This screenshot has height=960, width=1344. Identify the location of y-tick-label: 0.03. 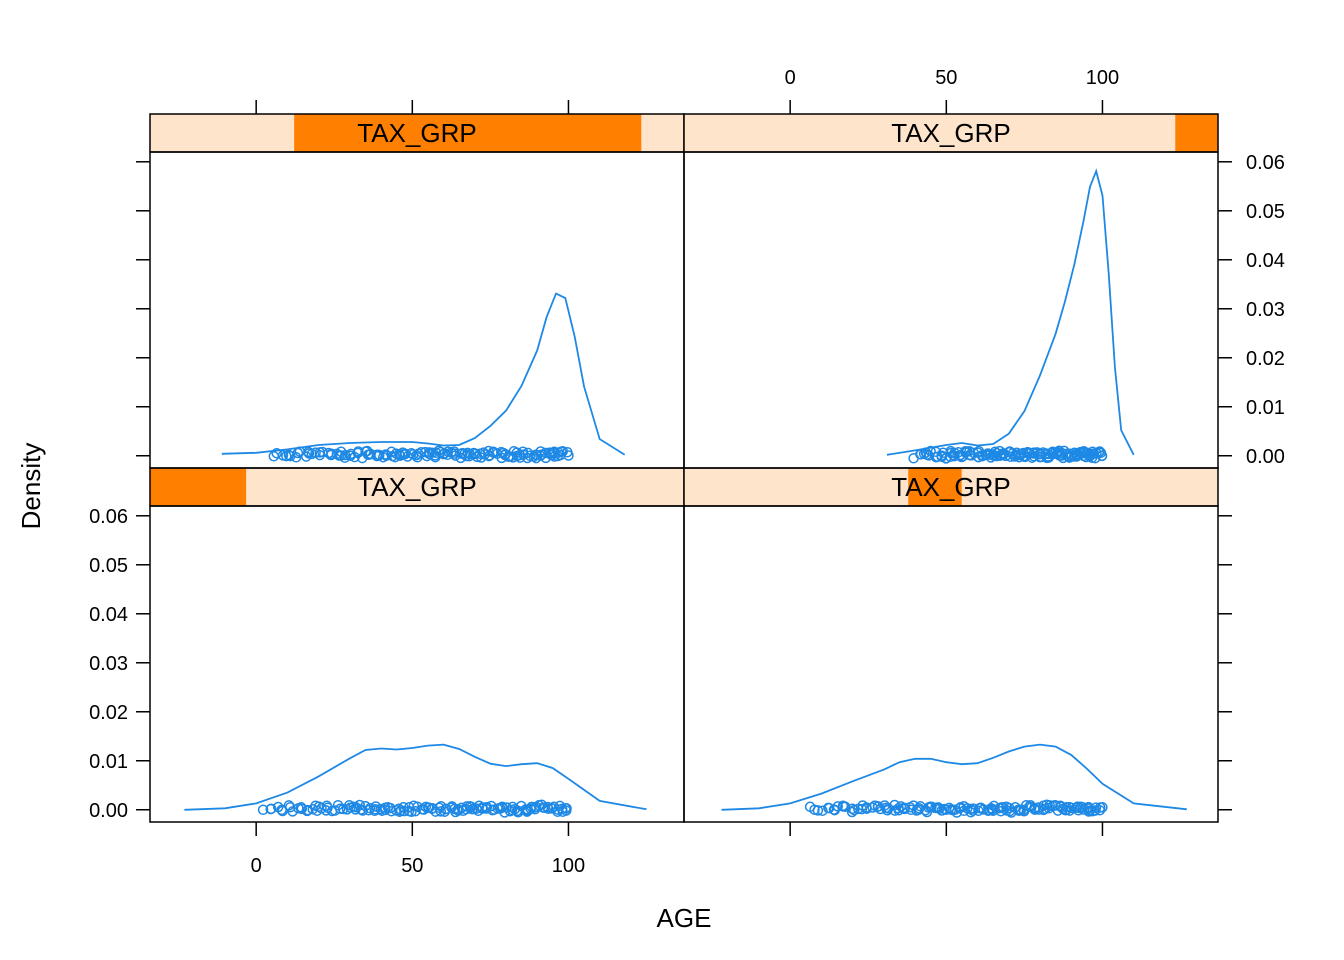
(108, 664).